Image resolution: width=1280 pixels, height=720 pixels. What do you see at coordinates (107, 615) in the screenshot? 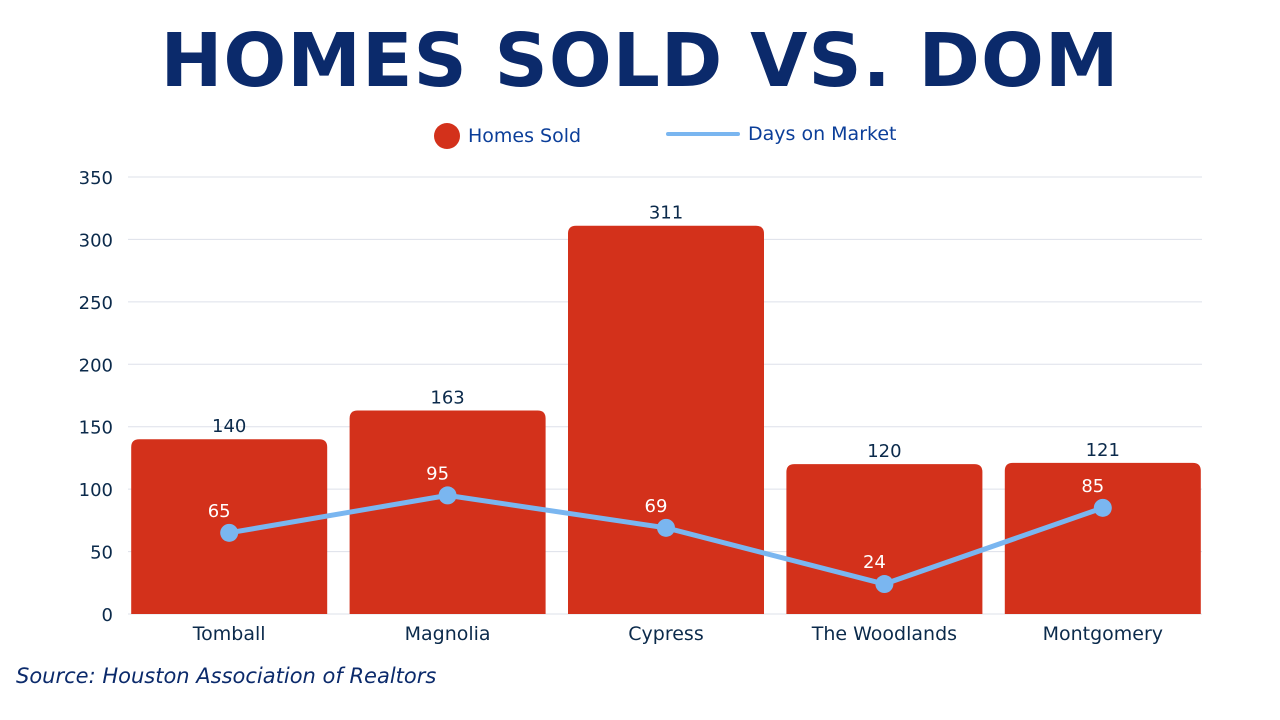
I see `y-tick-label: 0` at bounding box center [107, 615].